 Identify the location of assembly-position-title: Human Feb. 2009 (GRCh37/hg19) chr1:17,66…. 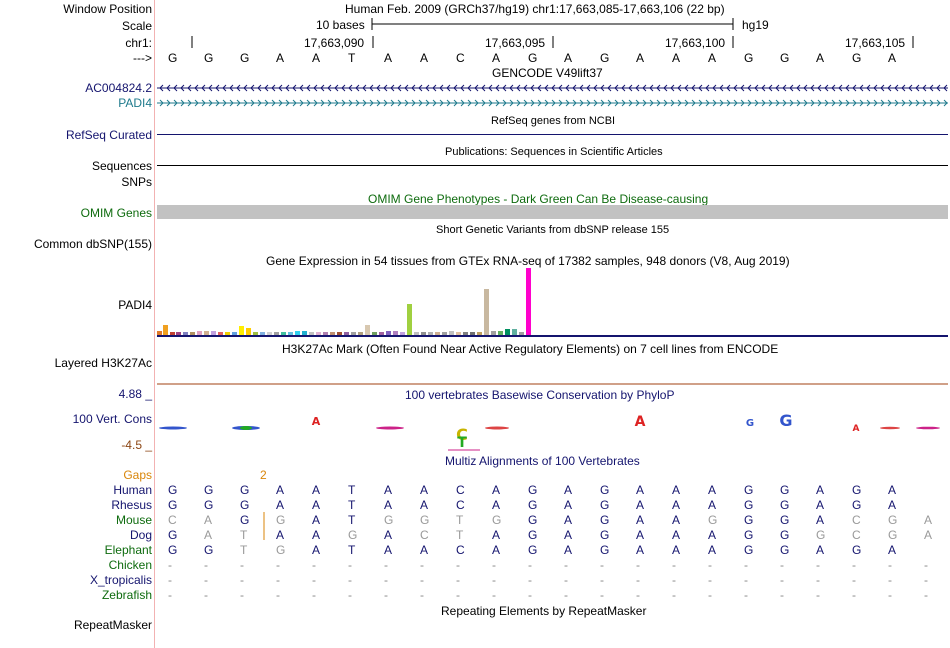
(535, 9).